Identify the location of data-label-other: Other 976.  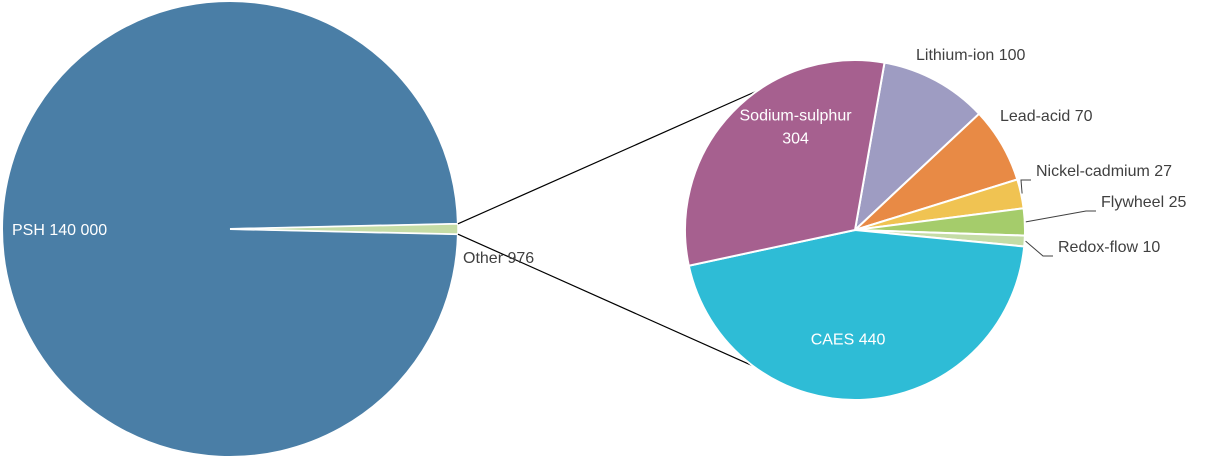
(498, 258).